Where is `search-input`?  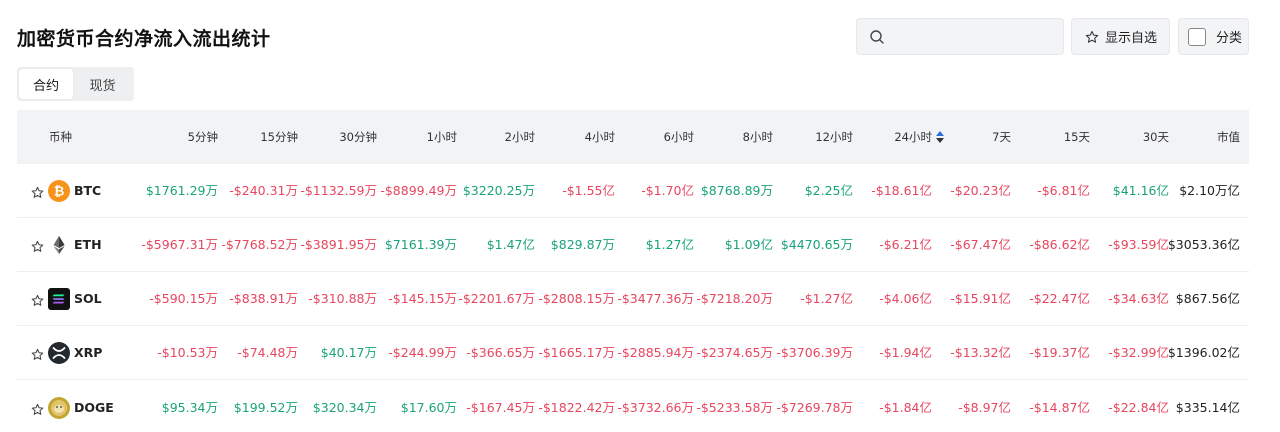 search-input is located at coordinates (960, 36).